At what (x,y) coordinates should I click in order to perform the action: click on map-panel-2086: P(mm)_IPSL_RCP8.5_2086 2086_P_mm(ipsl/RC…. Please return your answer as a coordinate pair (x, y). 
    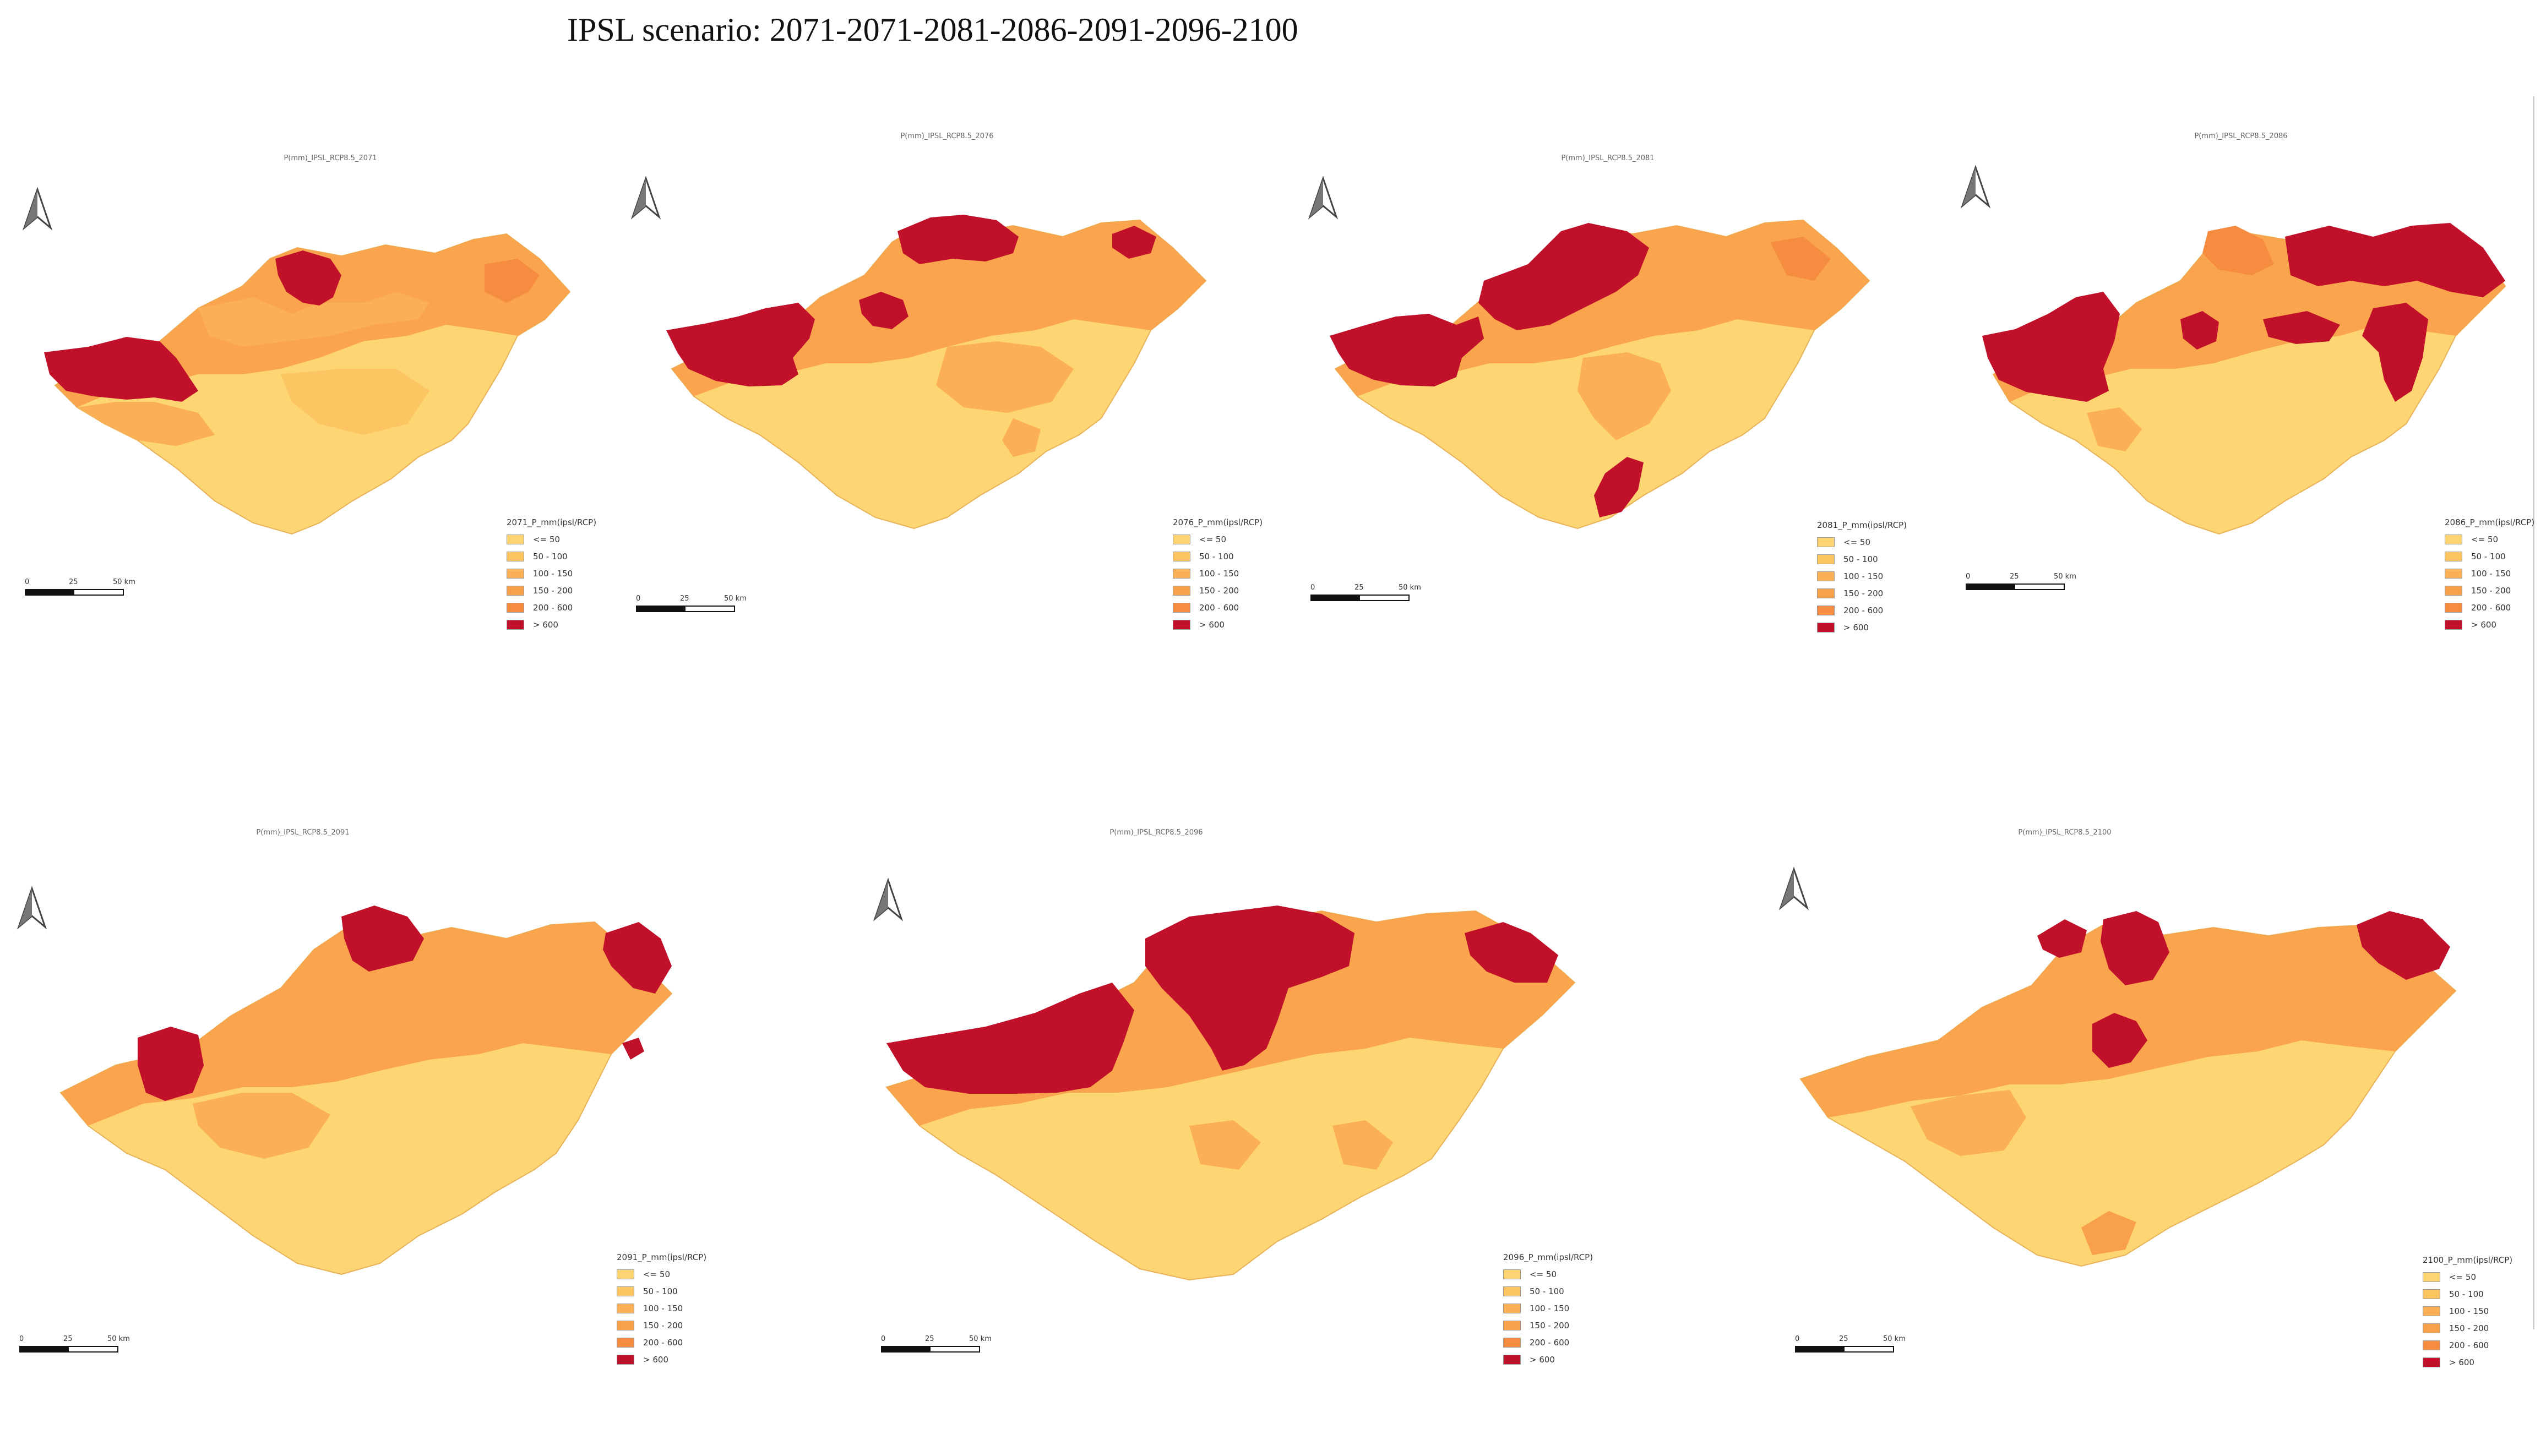
    Looking at the image, I should click on (2241, 381).